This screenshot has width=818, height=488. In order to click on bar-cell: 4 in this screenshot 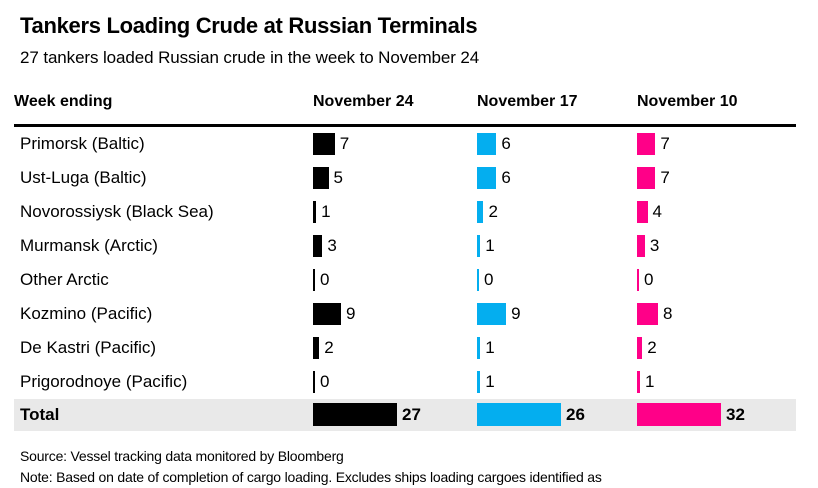, I will do `click(716, 211)`.